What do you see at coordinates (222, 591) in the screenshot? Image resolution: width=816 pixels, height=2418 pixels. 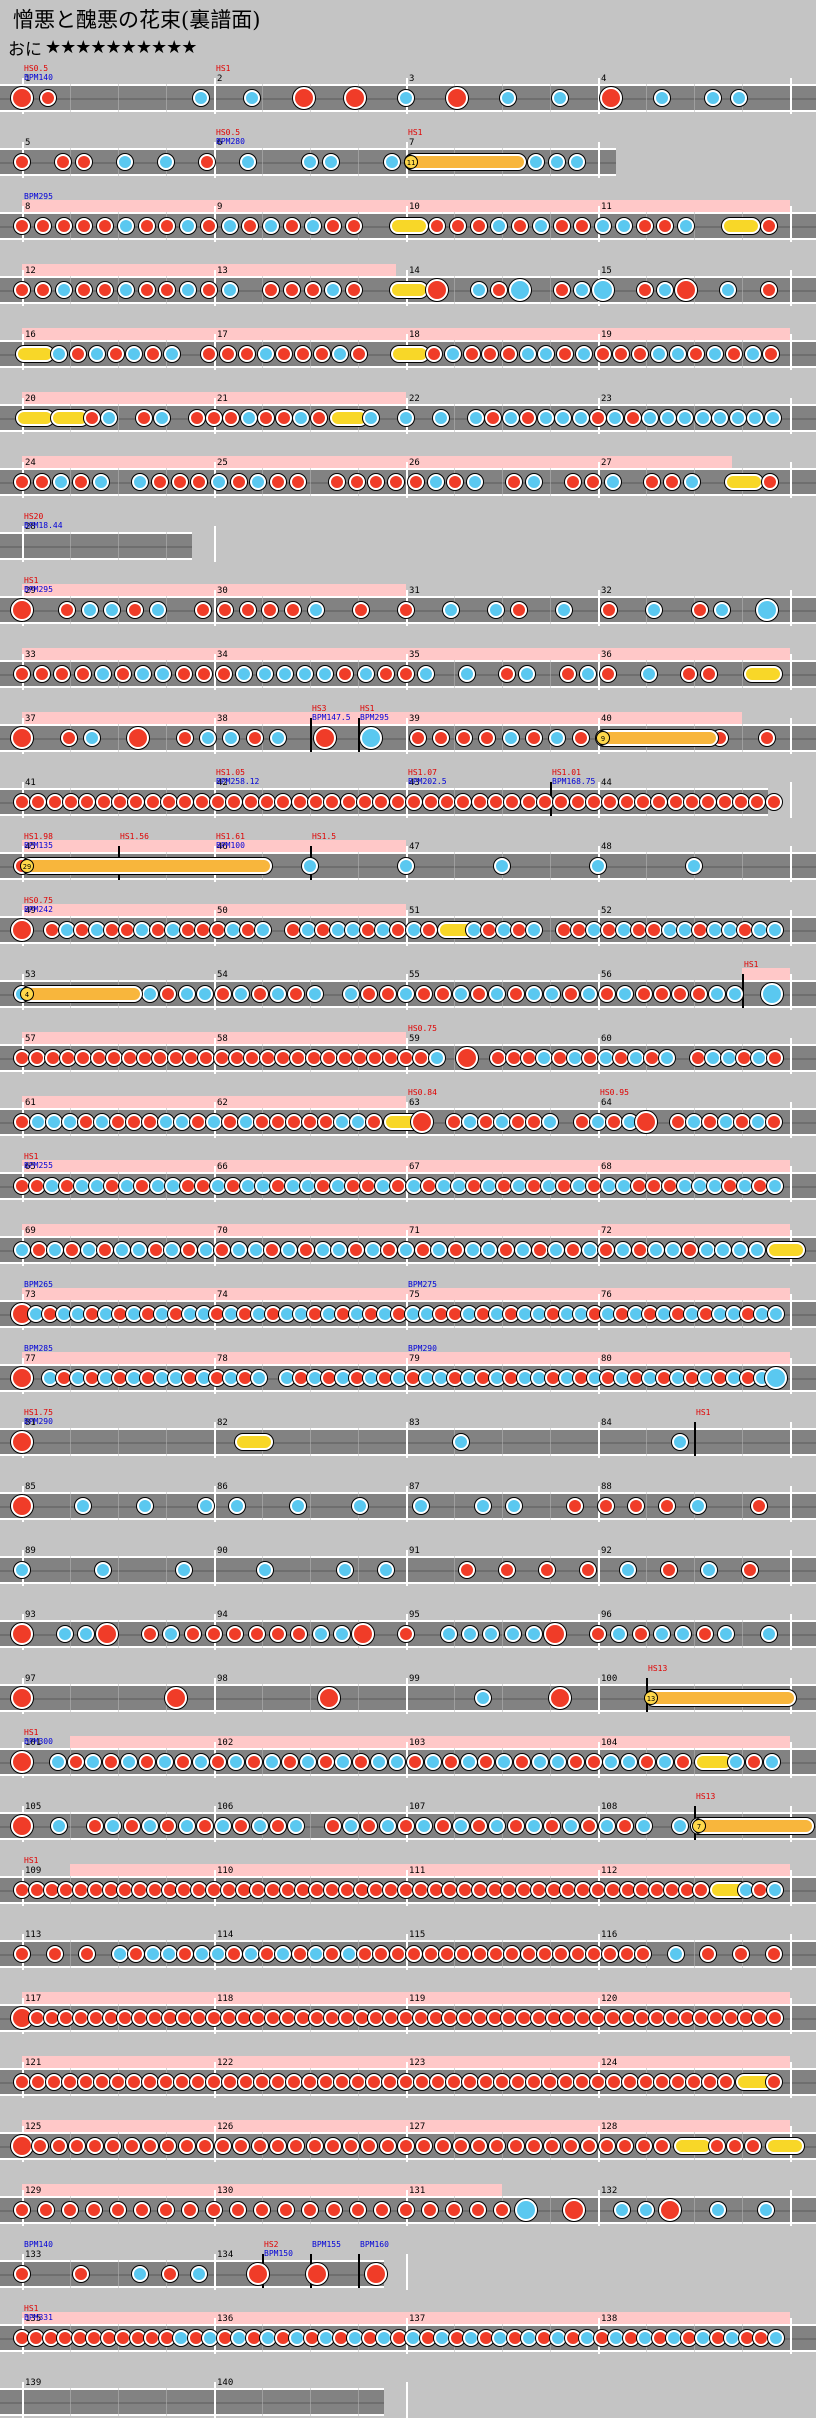 I see `measure-number: 30` at bounding box center [222, 591].